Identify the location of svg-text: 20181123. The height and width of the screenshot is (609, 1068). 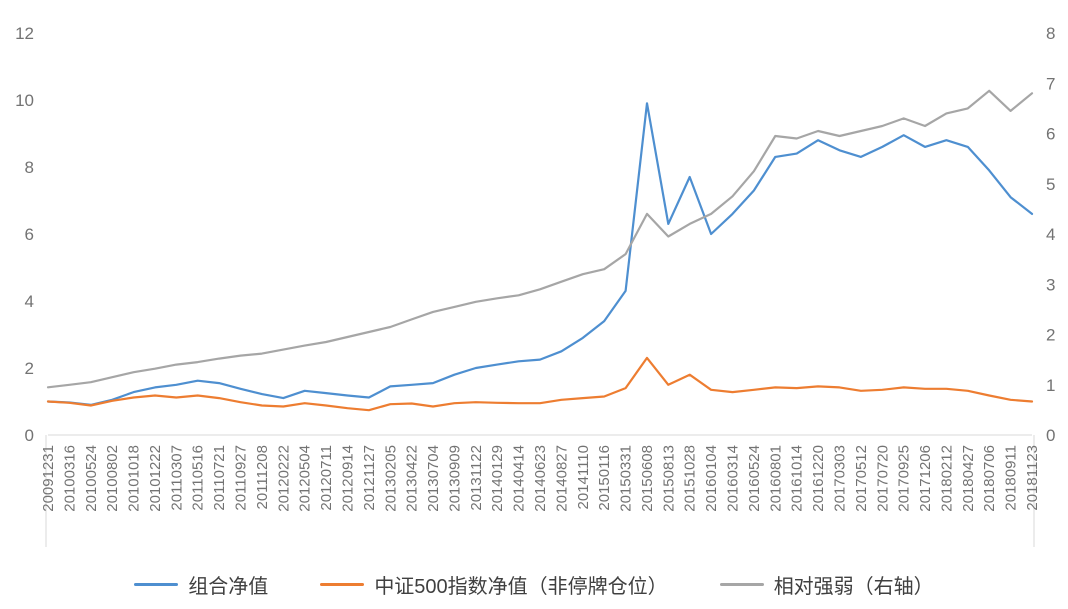
(1032, 478).